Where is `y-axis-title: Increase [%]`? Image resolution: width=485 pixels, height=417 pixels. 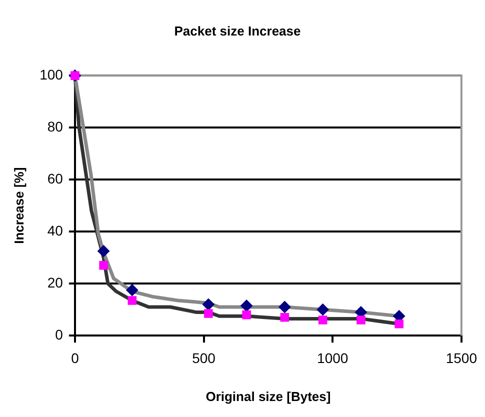 y-axis-title: Increase [%] is located at coordinates (18, 205).